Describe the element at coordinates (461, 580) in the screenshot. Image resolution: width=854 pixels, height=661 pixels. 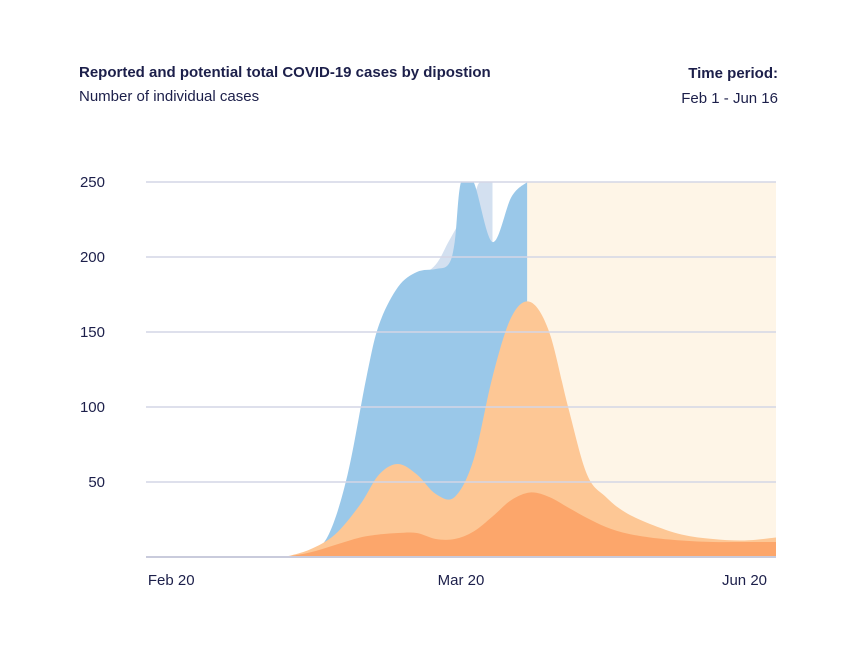
I see `x-tick-label: Mar 20` at that location.